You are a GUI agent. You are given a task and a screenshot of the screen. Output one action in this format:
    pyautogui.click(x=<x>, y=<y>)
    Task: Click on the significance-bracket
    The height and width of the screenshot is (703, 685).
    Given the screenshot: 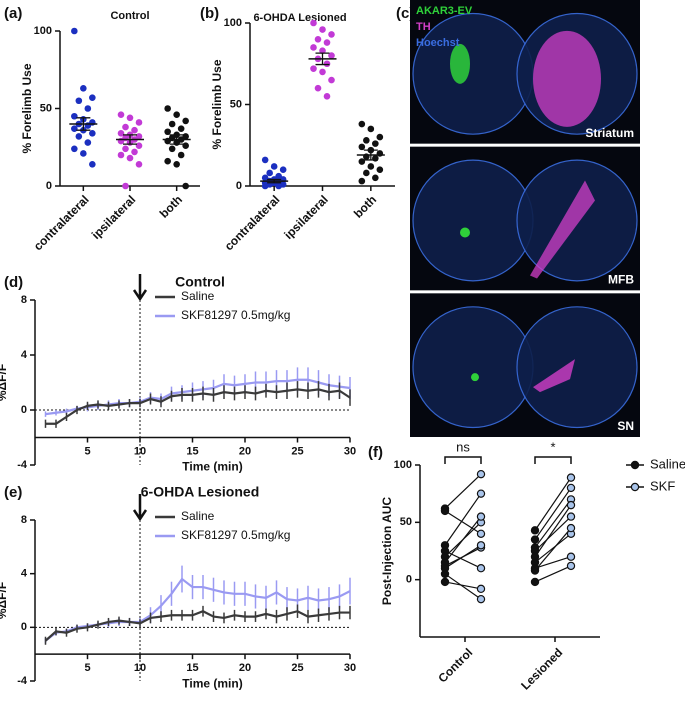 What is the action you would take?
    pyautogui.click(x=553, y=460)
    